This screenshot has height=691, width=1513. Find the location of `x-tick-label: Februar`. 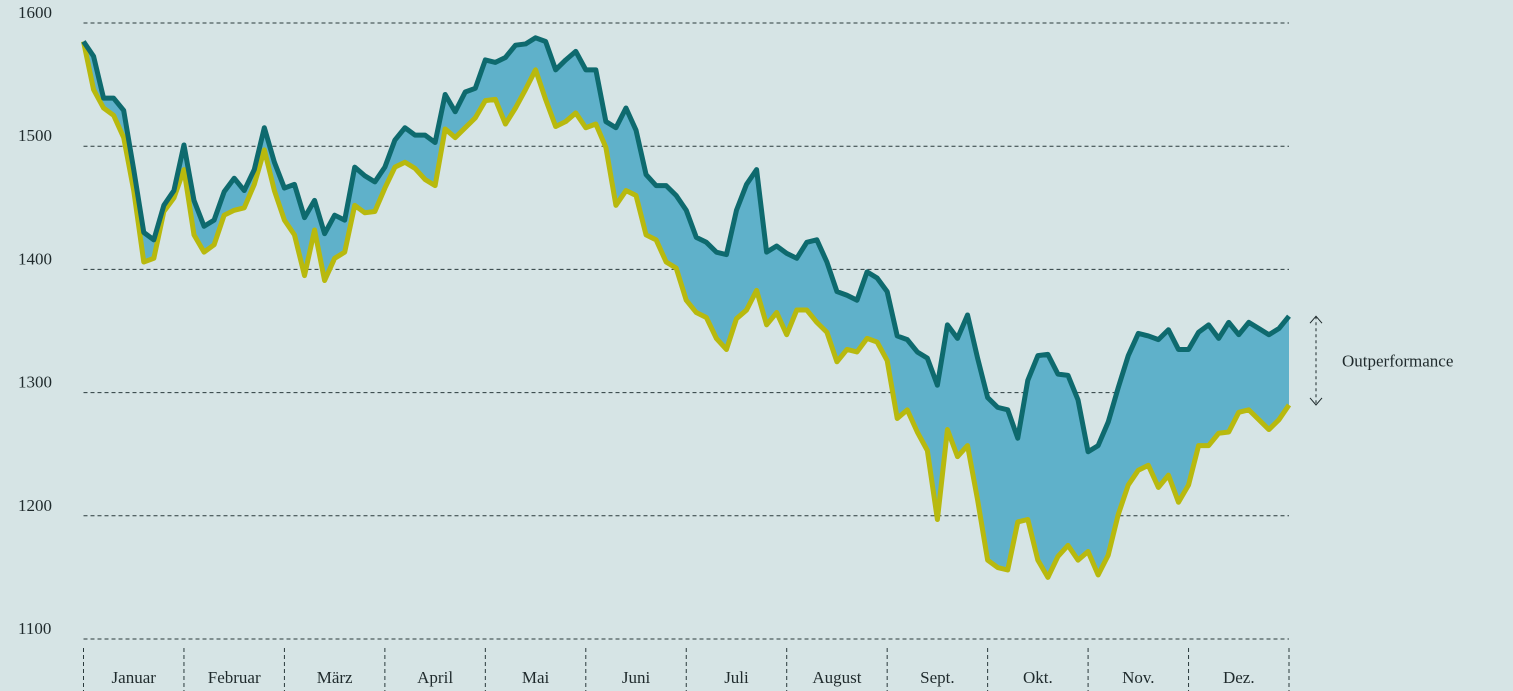

x-tick-label: Februar is located at coordinates (234, 677).